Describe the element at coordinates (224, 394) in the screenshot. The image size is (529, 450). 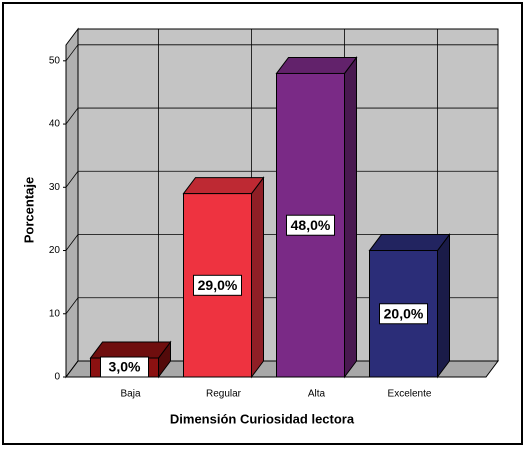
I see `x-tick-label: Regular` at that location.